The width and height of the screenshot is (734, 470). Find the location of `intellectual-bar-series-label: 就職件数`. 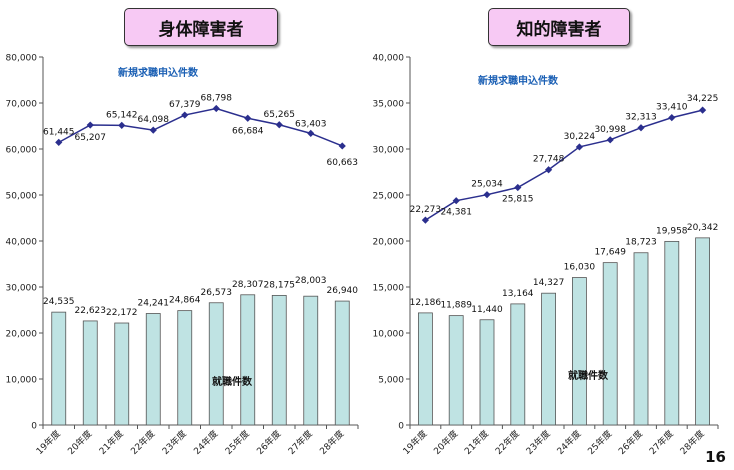

intellectual-bar-series-label: 就職件数 is located at coordinates (588, 375).